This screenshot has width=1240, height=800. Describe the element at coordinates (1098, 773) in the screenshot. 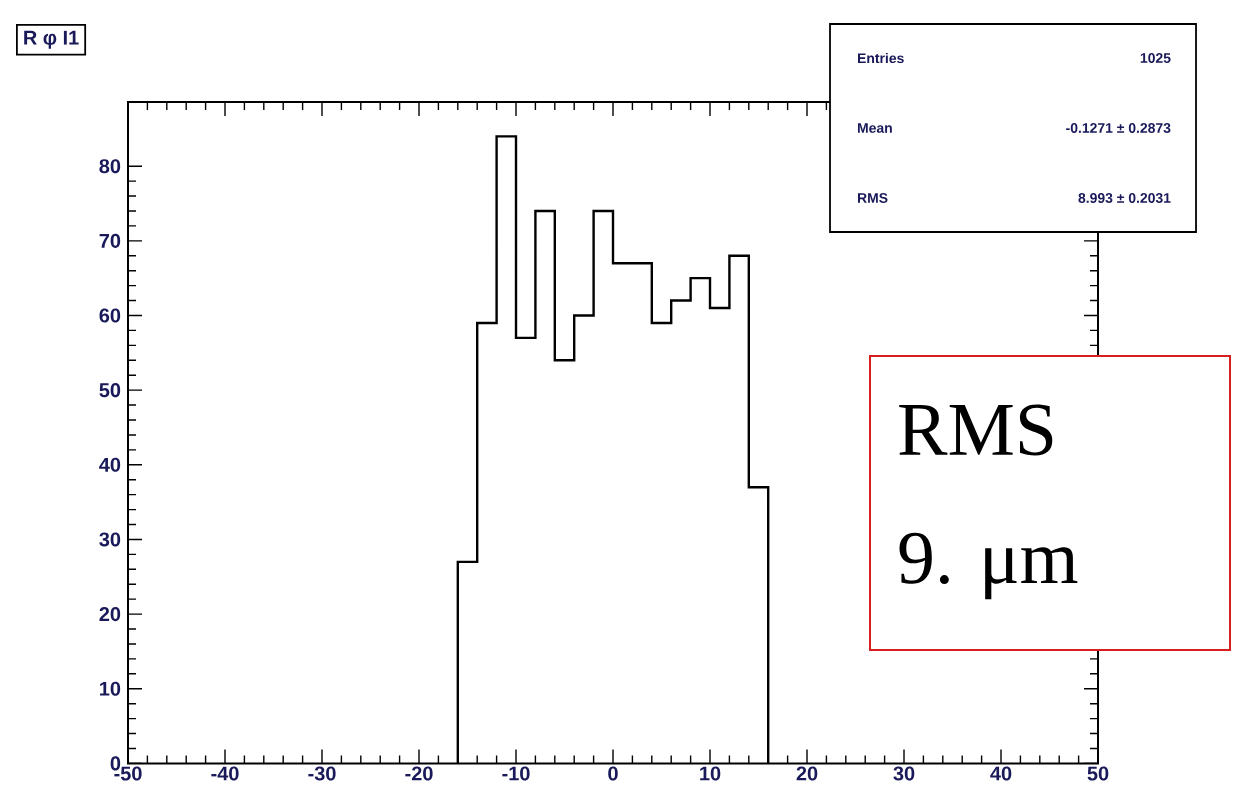

I see `x-tick-label: 50` at that location.